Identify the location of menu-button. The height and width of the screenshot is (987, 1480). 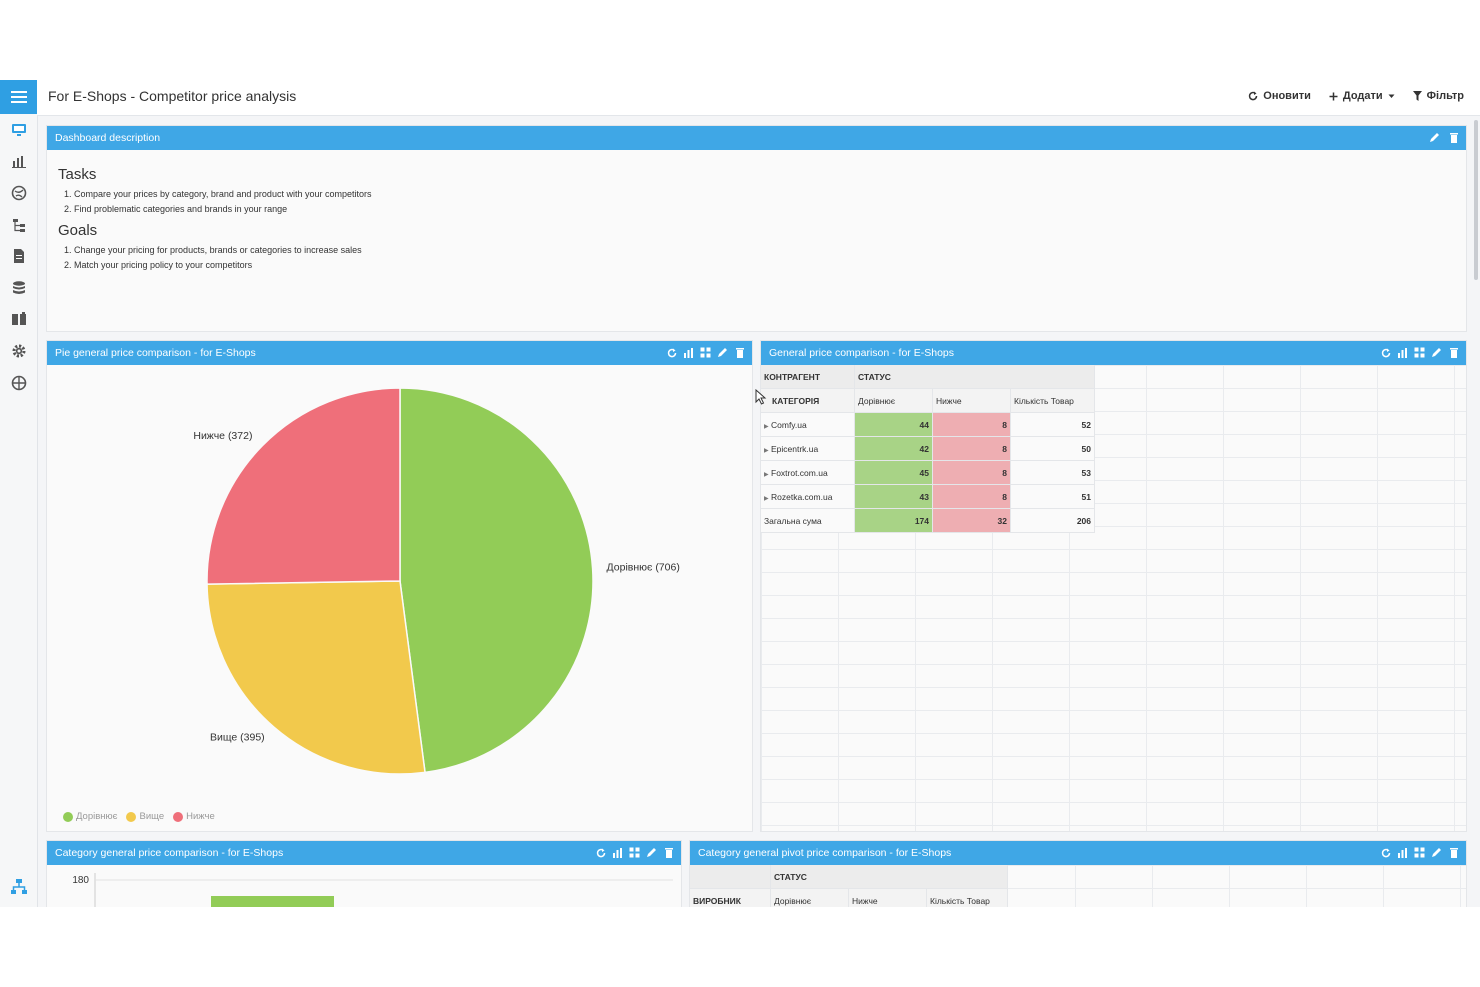
(18, 97).